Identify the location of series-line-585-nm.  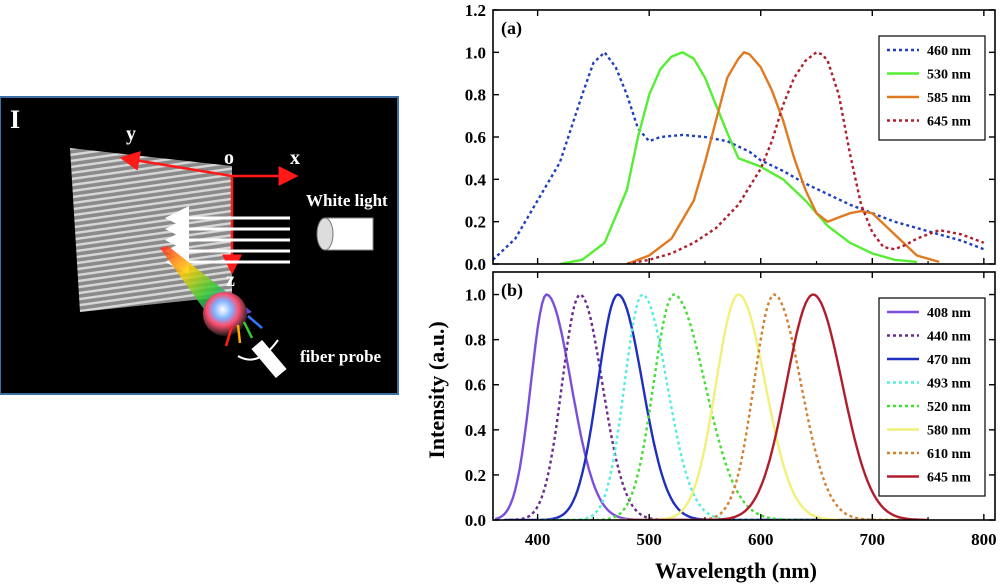
(783, 157).